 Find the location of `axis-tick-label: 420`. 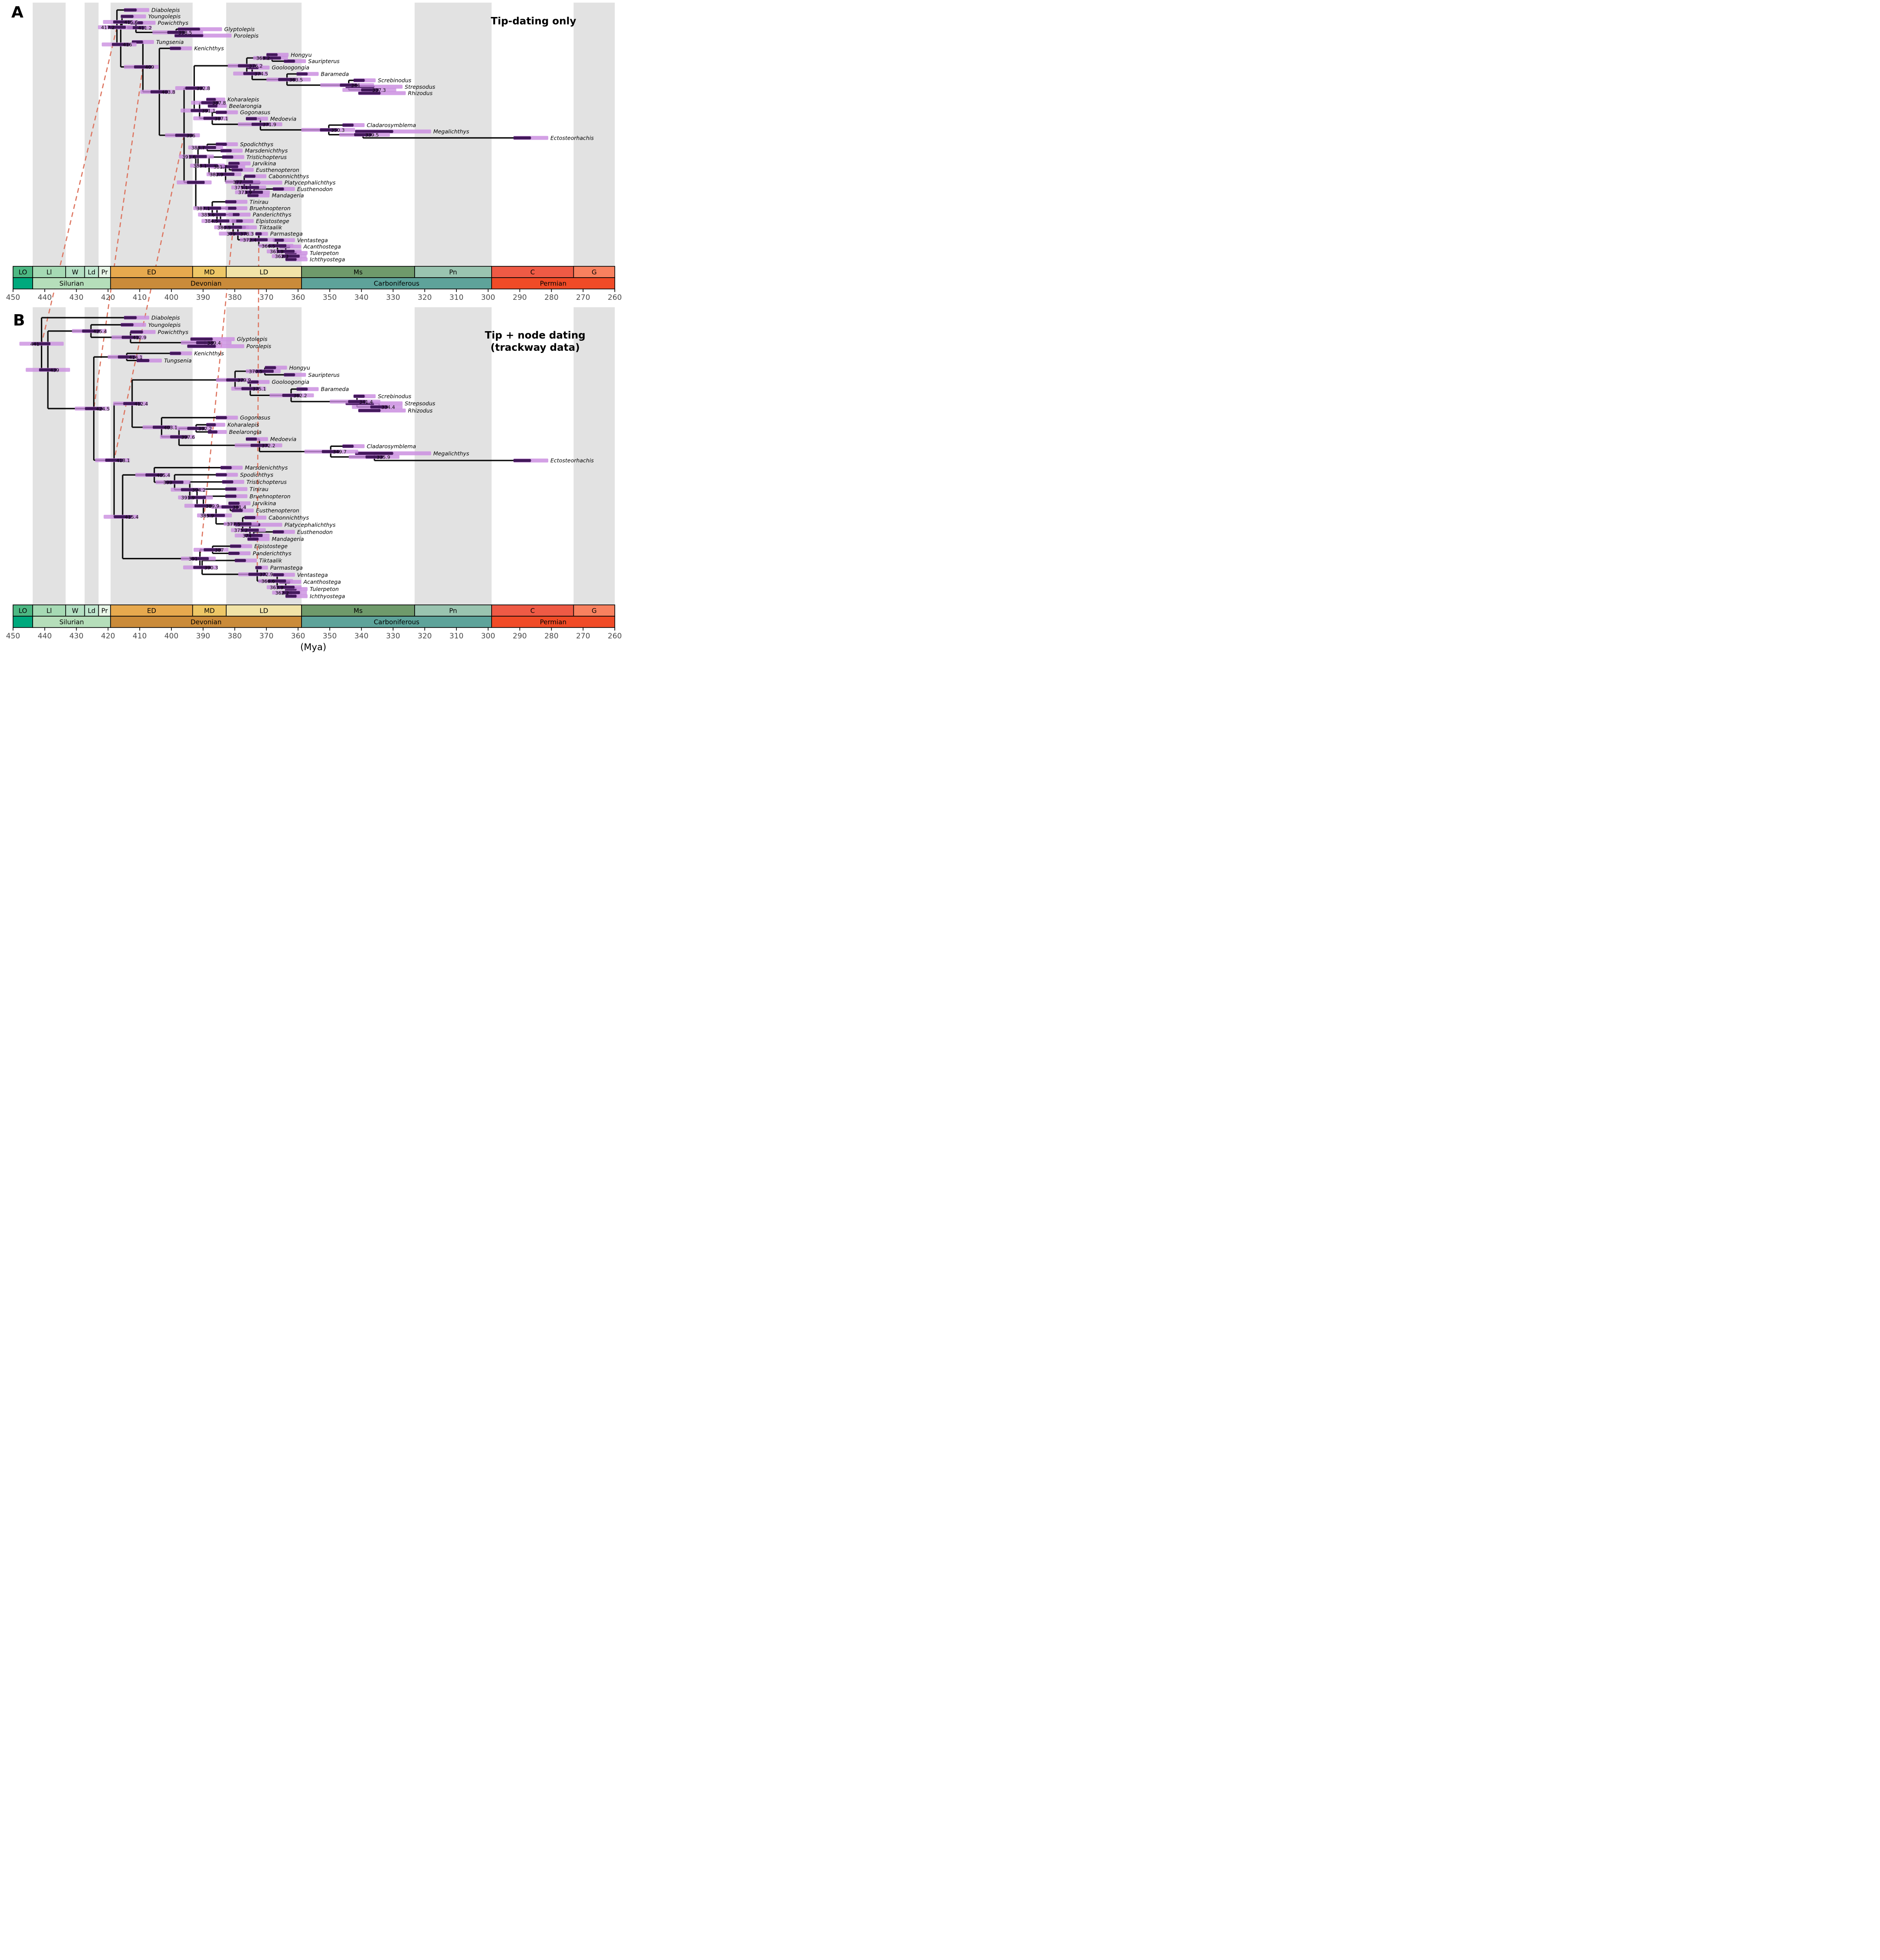

axis-tick-label: 420 is located at coordinates (108, 297).